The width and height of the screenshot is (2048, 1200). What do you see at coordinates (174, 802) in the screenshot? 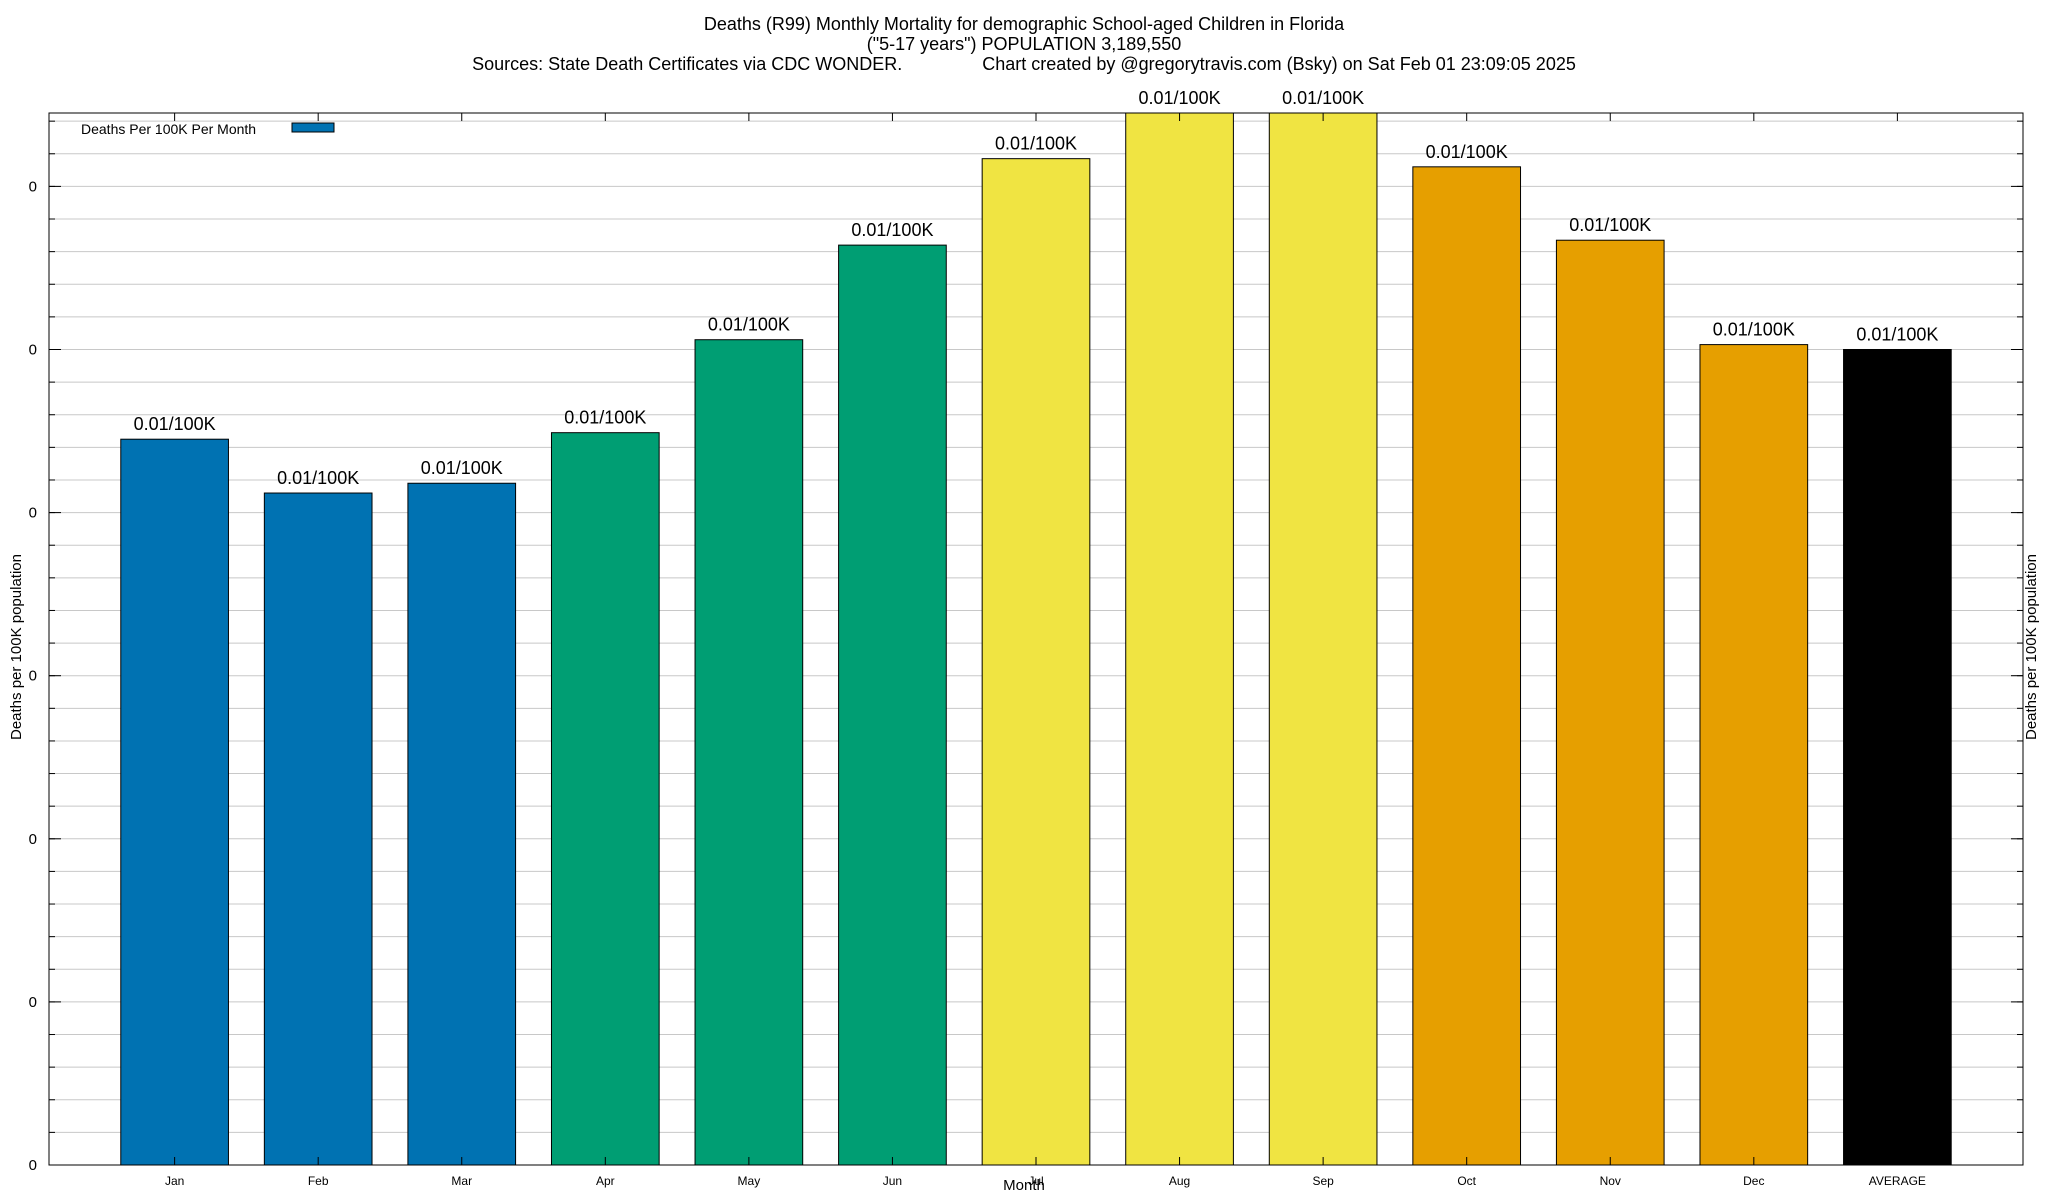
I see `bar-jan` at bounding box center [174, 802].